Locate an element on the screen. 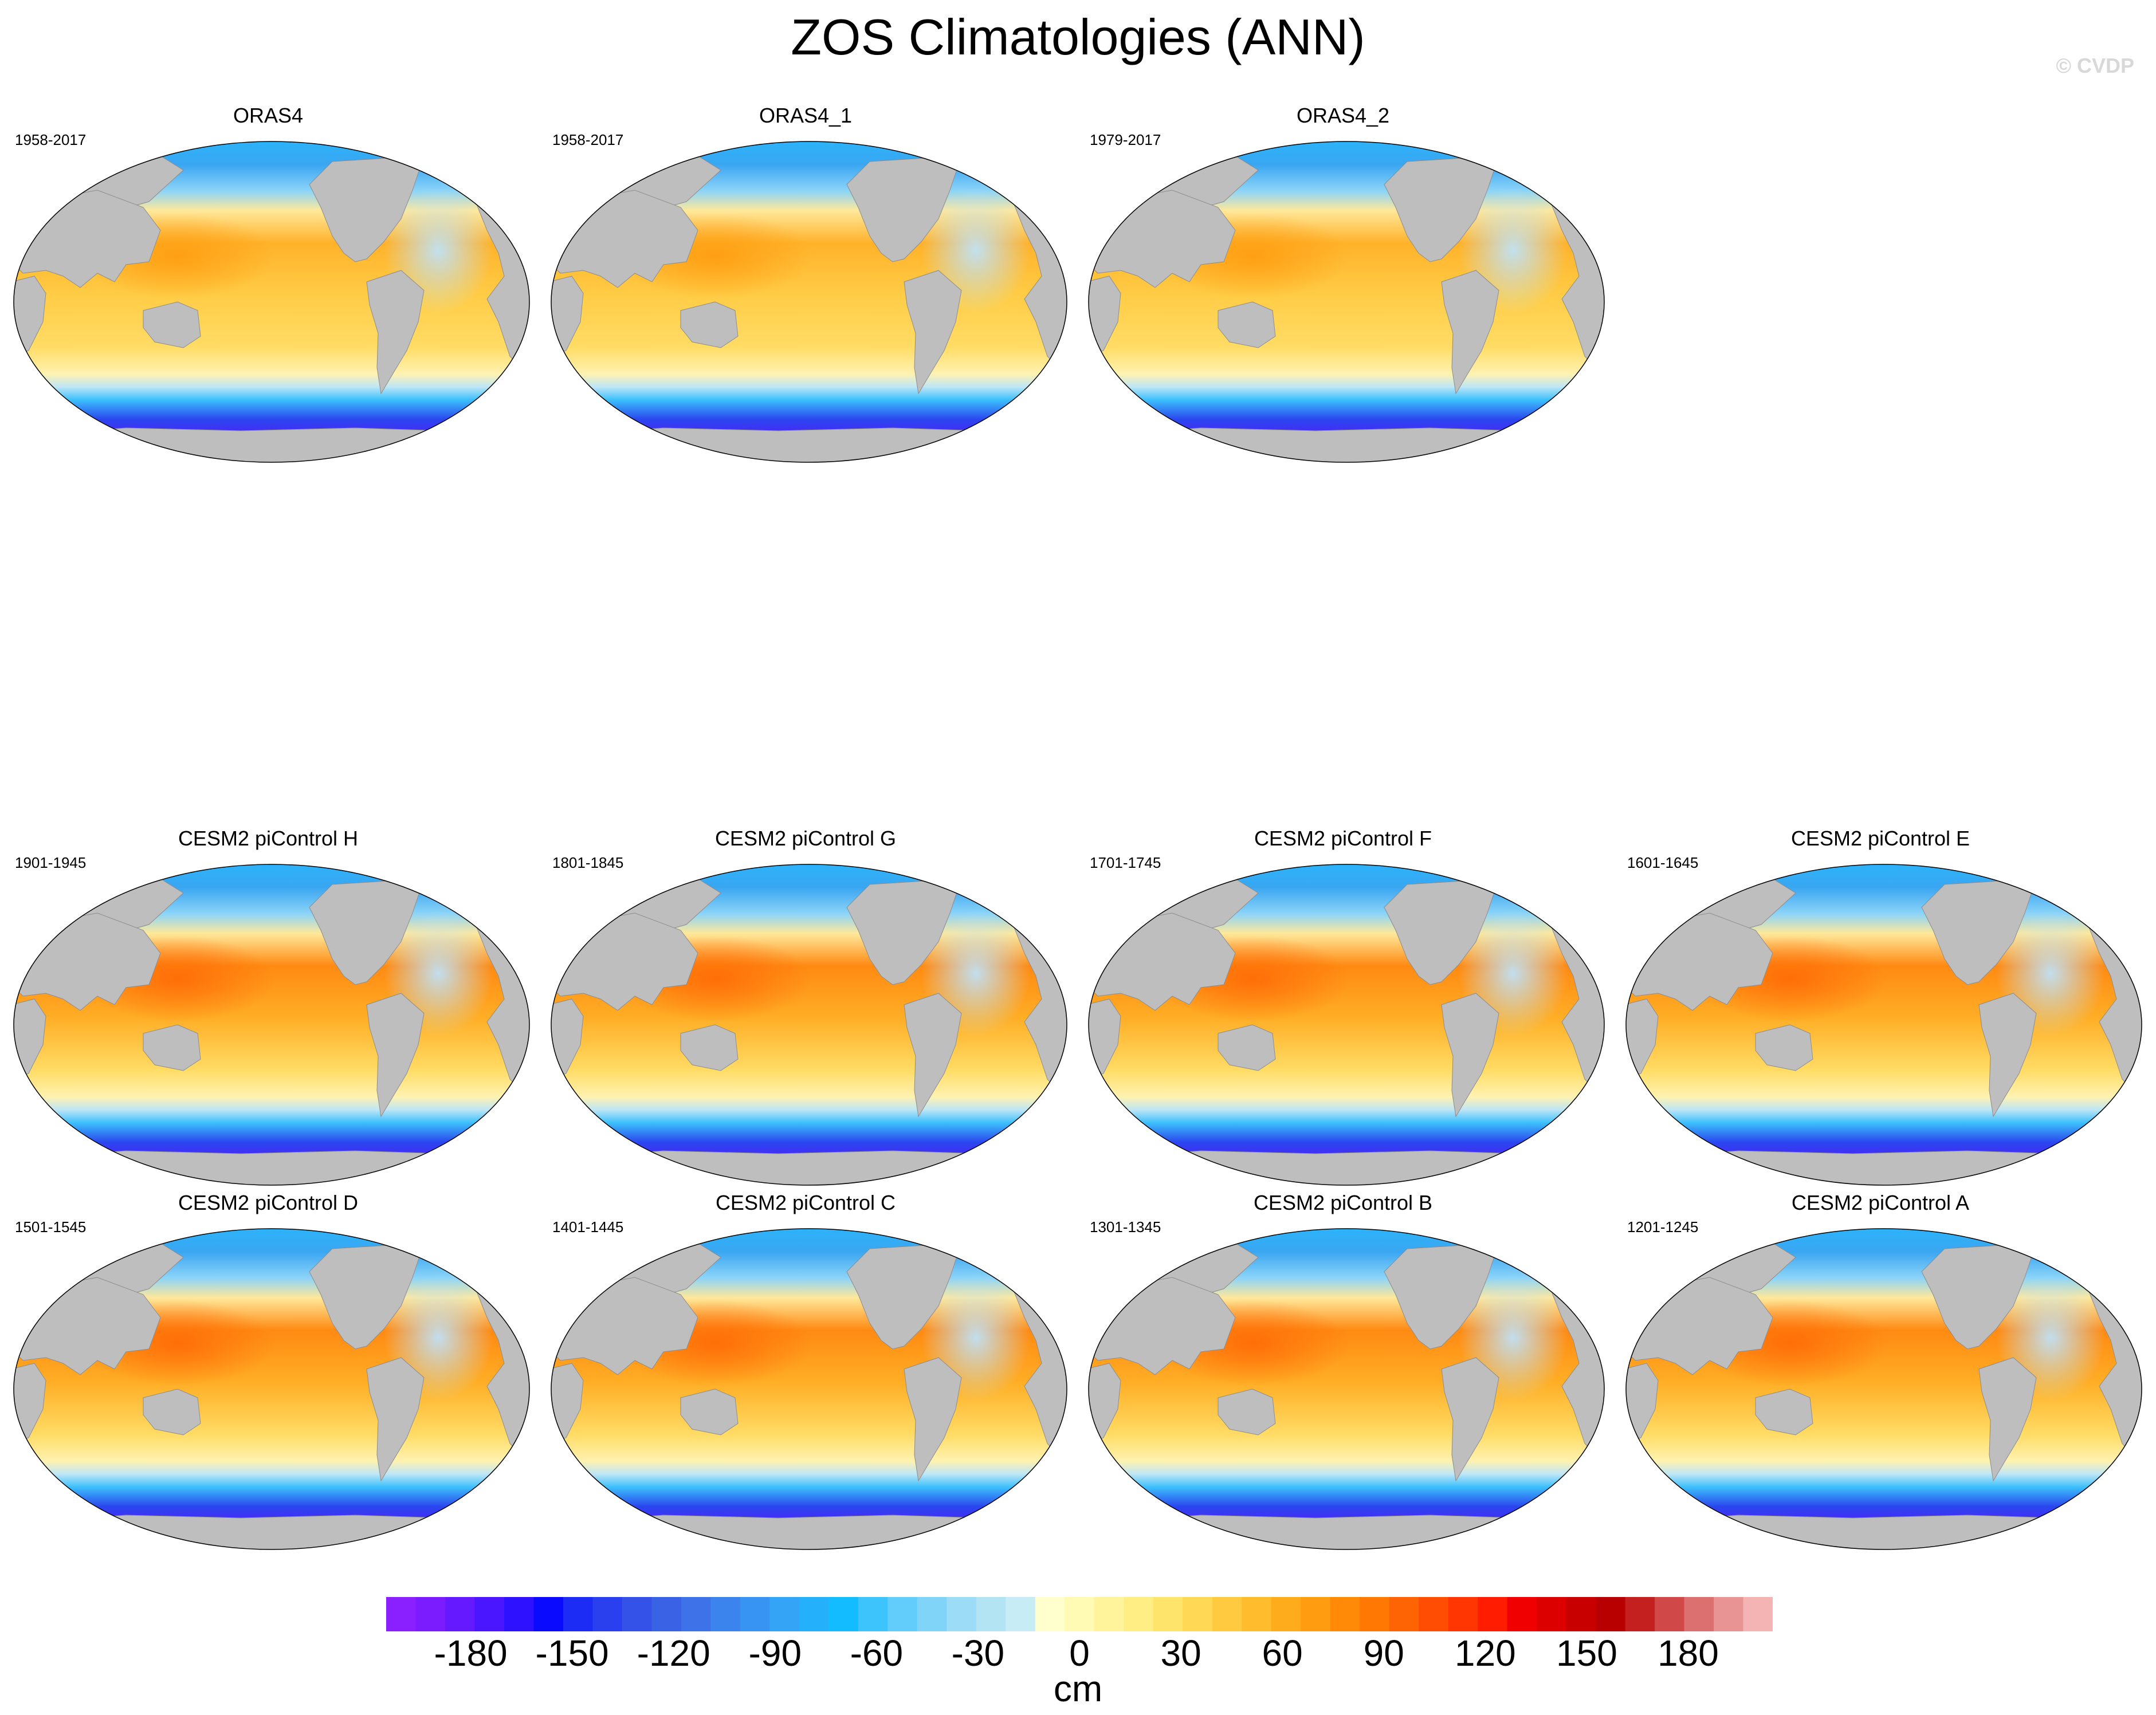 The height and width of the screenshot is (1715, 2156). colorbar-tick-label: -150 is located at coordinates (572, 1653).